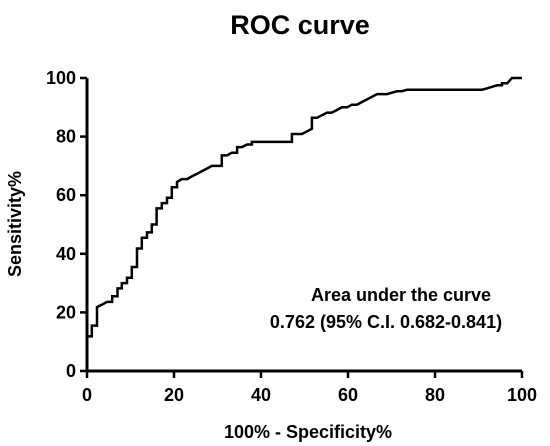 This screenshot has width=550, height=446. What do you see at coordinates (71, 371) in the screenshot?
I see `y-tick-label: 0` at bounding box center [71, 371].